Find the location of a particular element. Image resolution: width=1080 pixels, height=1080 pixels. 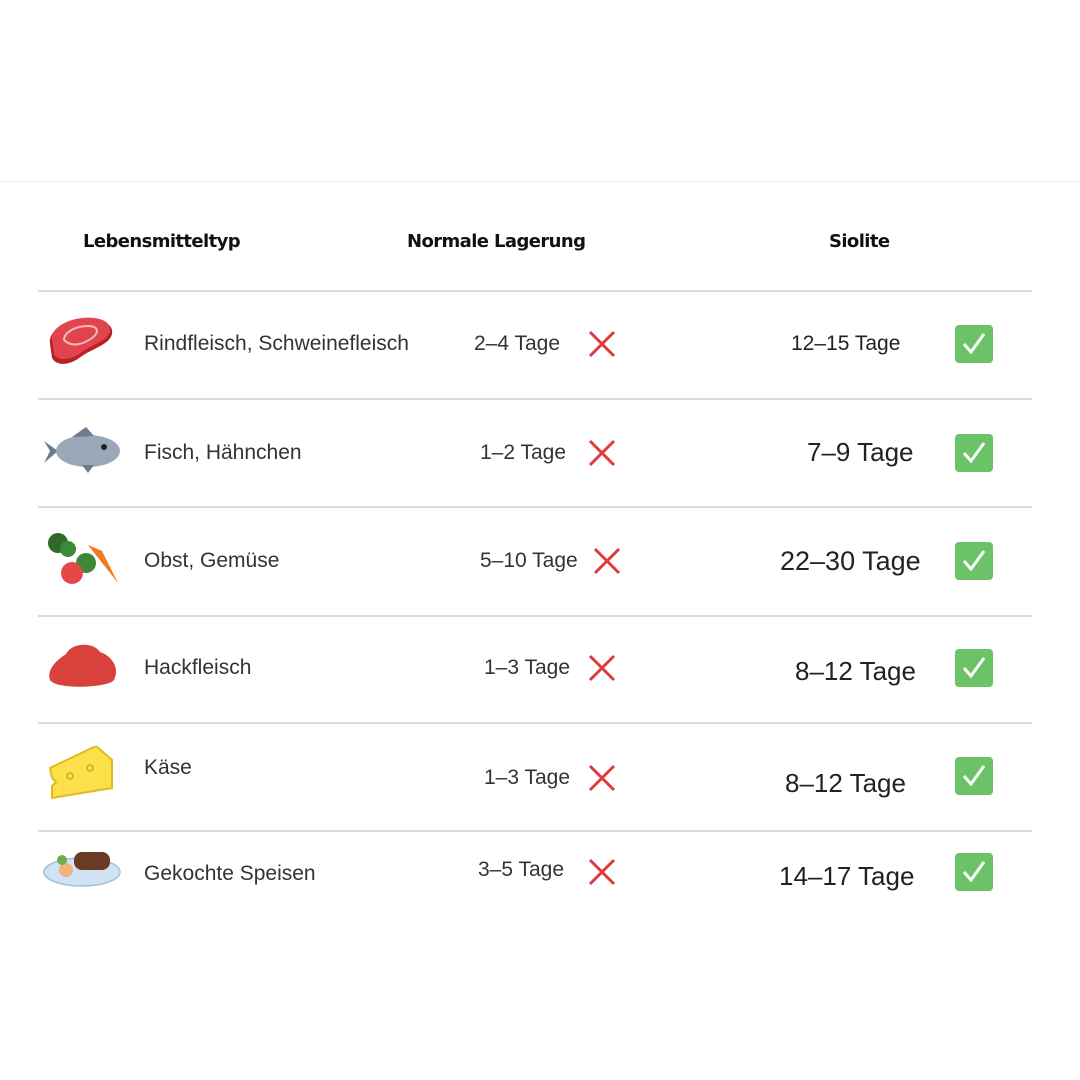

food-name: Gekochte Speisen is located at coordinates (230, 873).